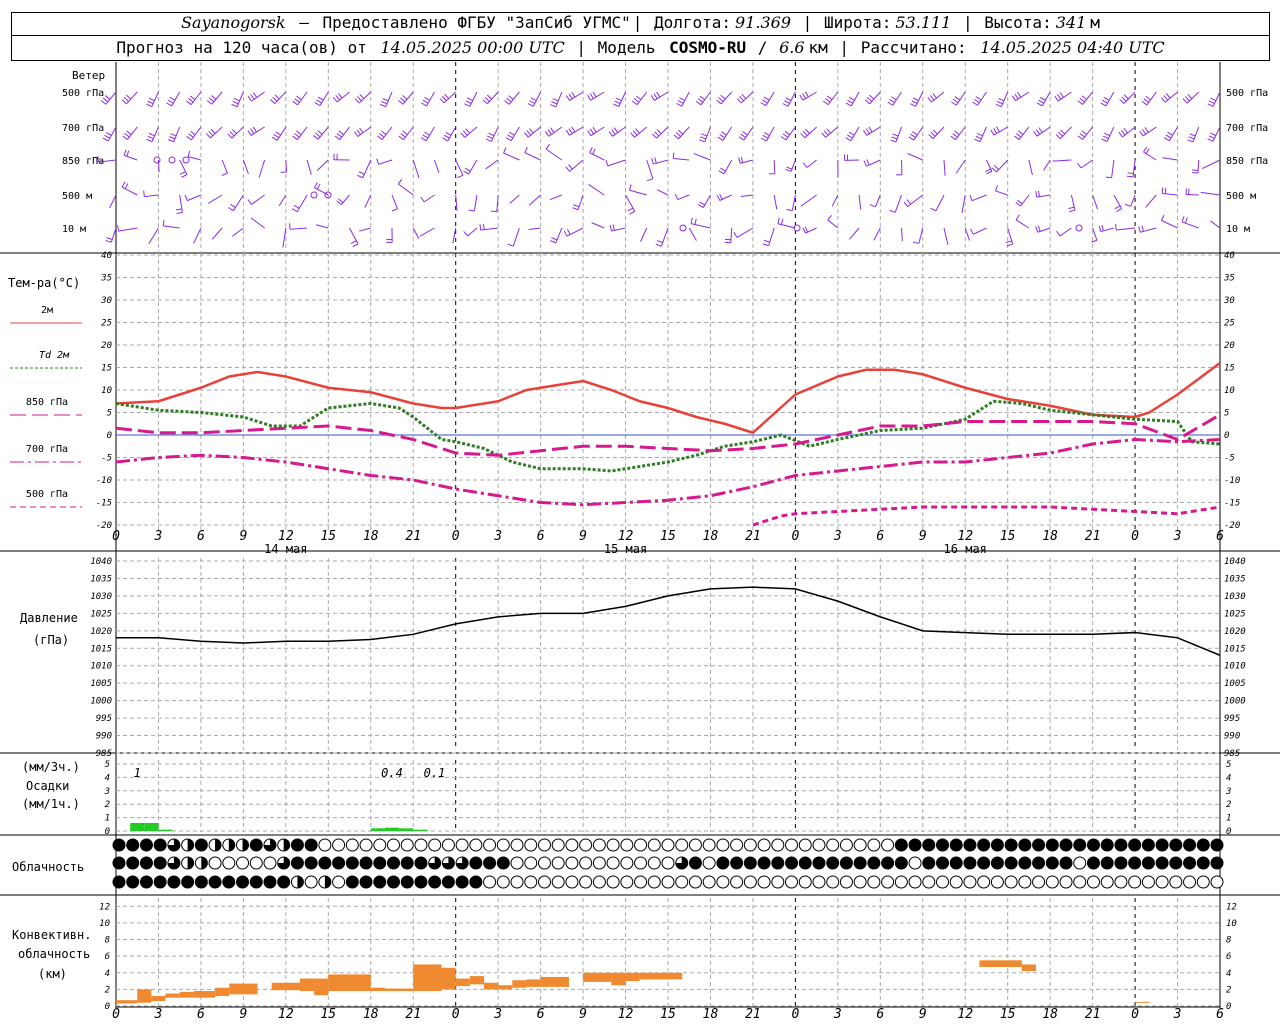 This screenshot has width=1280, height=1024. What do you see at coordinates (107, 765) in the screenshot?
I see `precip-ytick-left: 5` at bounding box center [107, 765].